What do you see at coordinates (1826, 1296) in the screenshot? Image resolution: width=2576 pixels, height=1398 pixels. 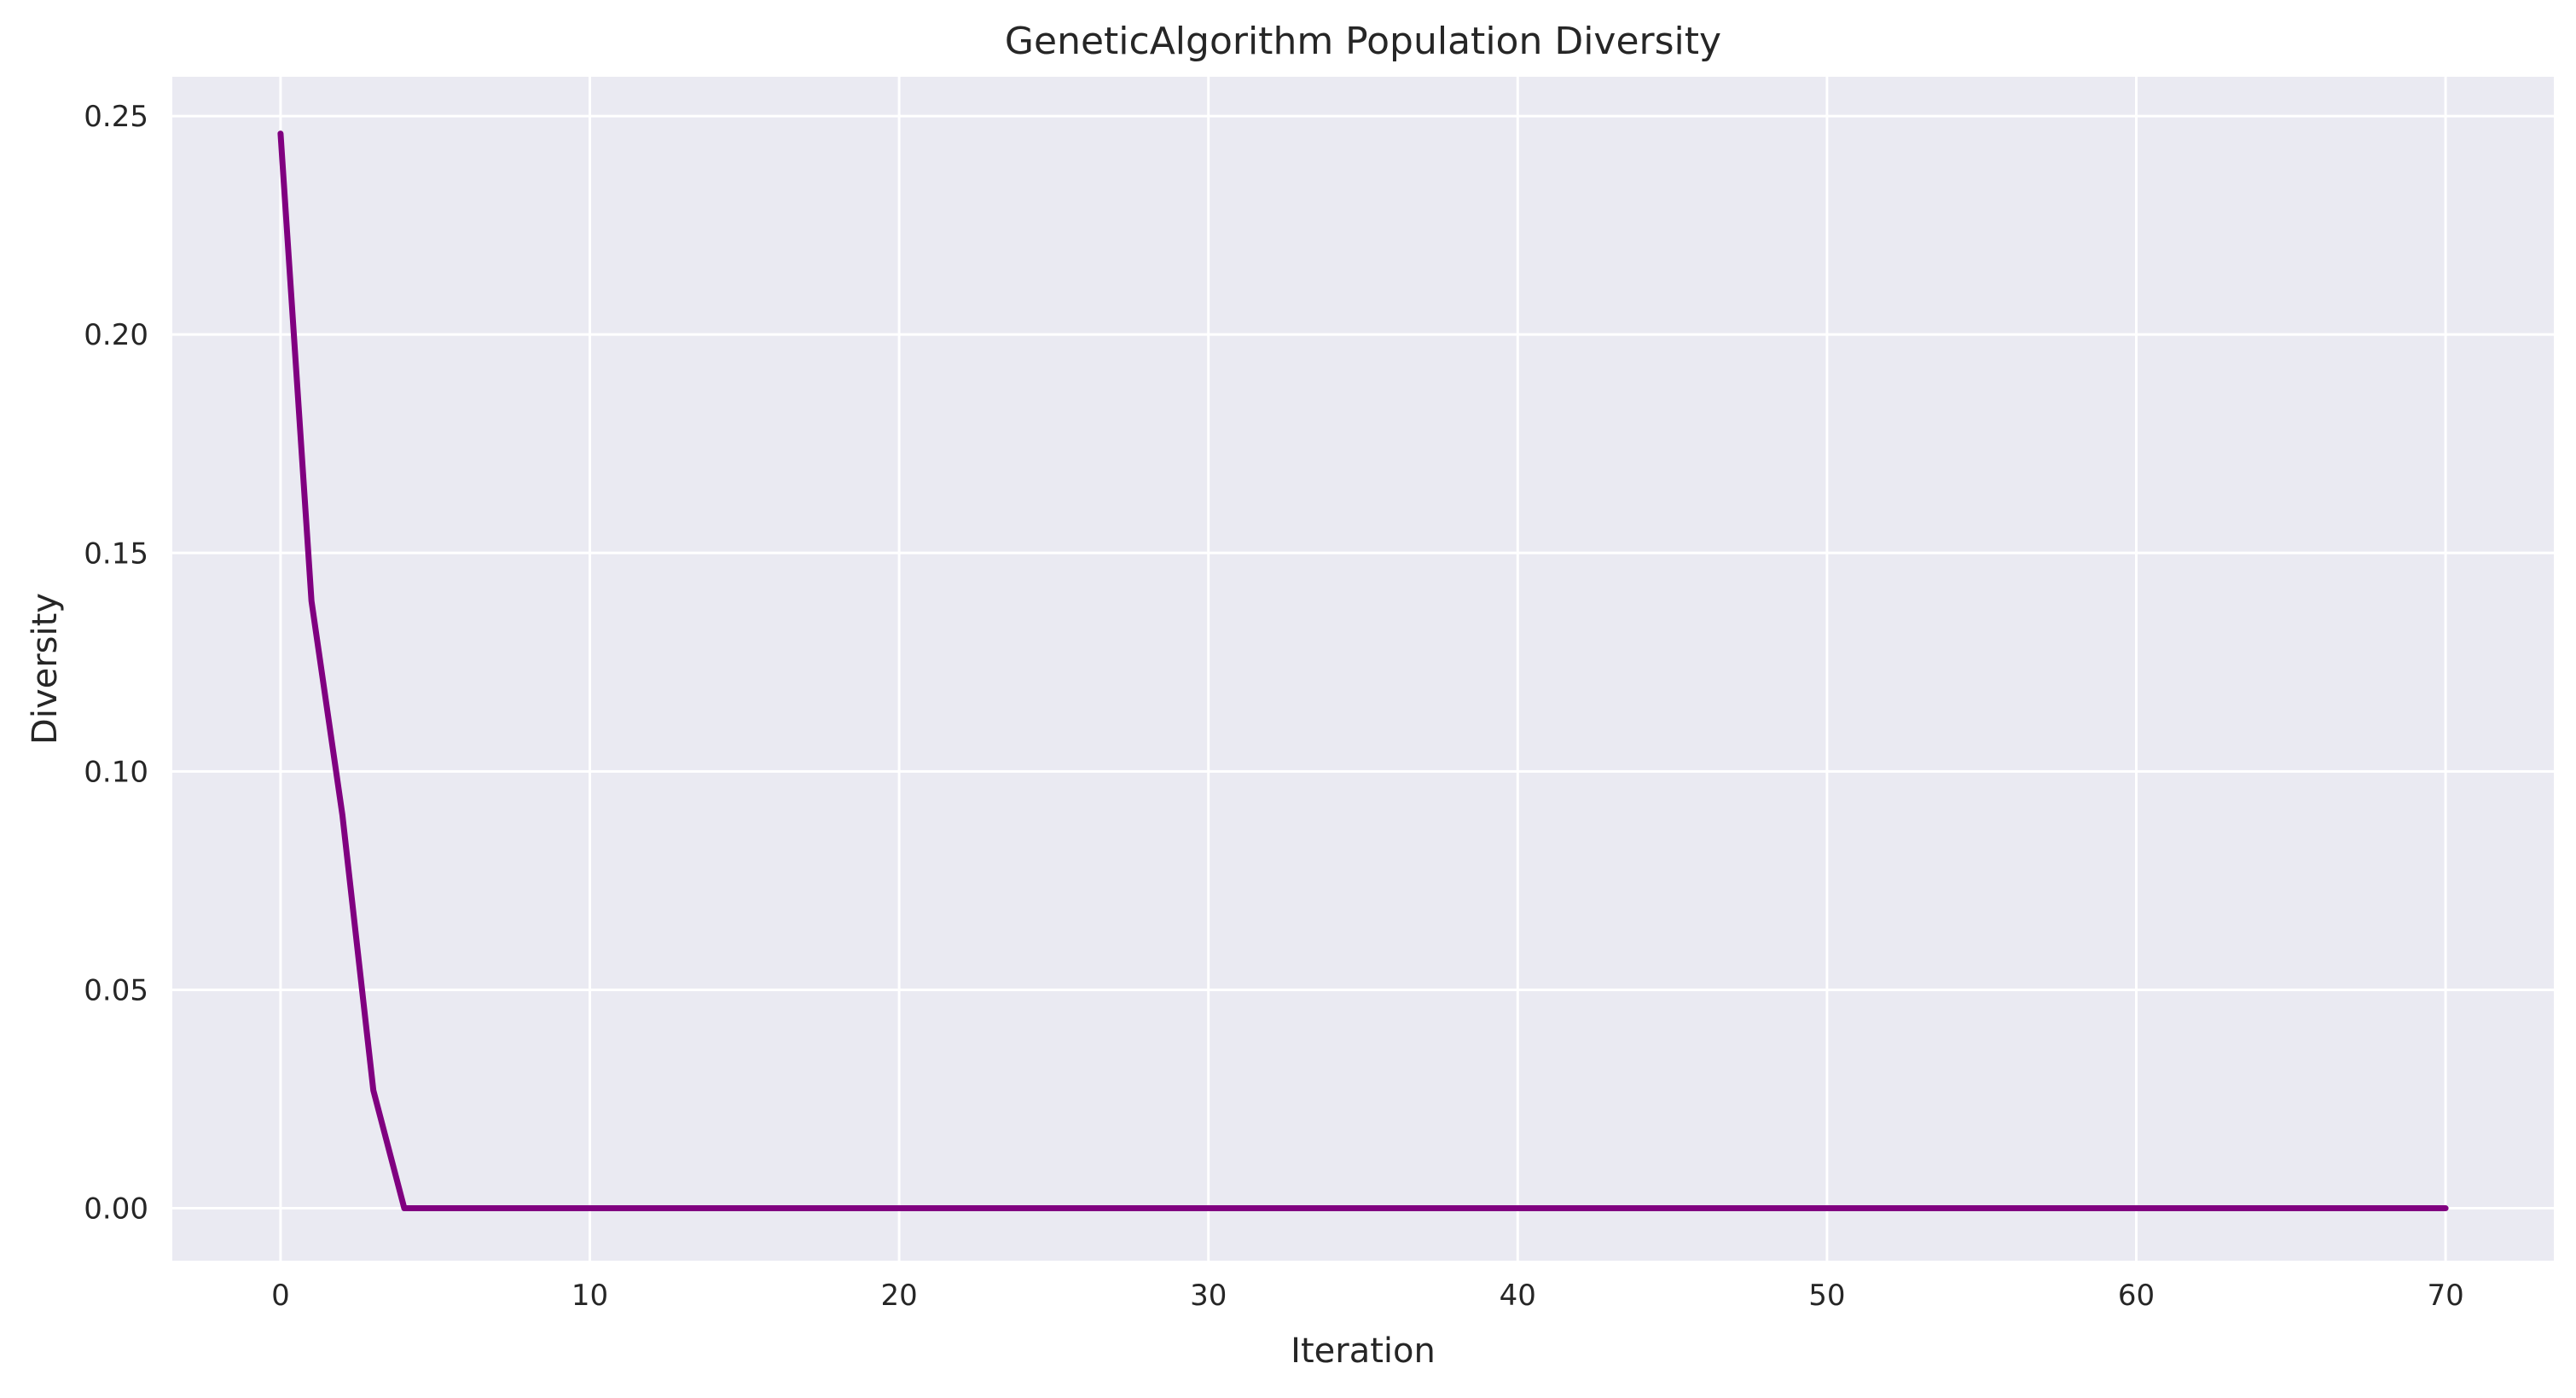 I see `x-tick-label: 50` at bounding box center [1826, 1296].